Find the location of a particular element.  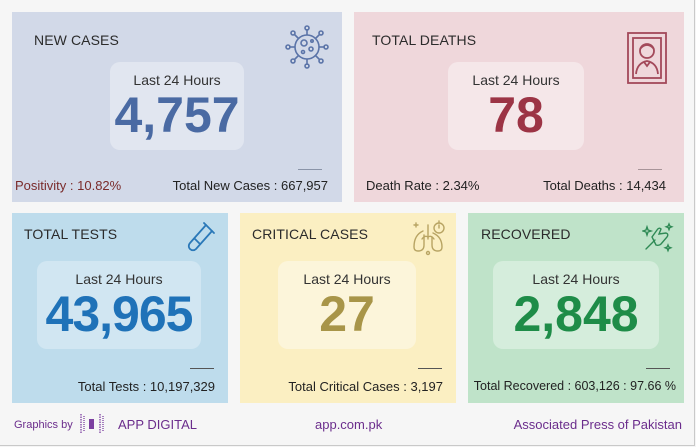

portrait-frame-icon is located at coordinates (647, 58).